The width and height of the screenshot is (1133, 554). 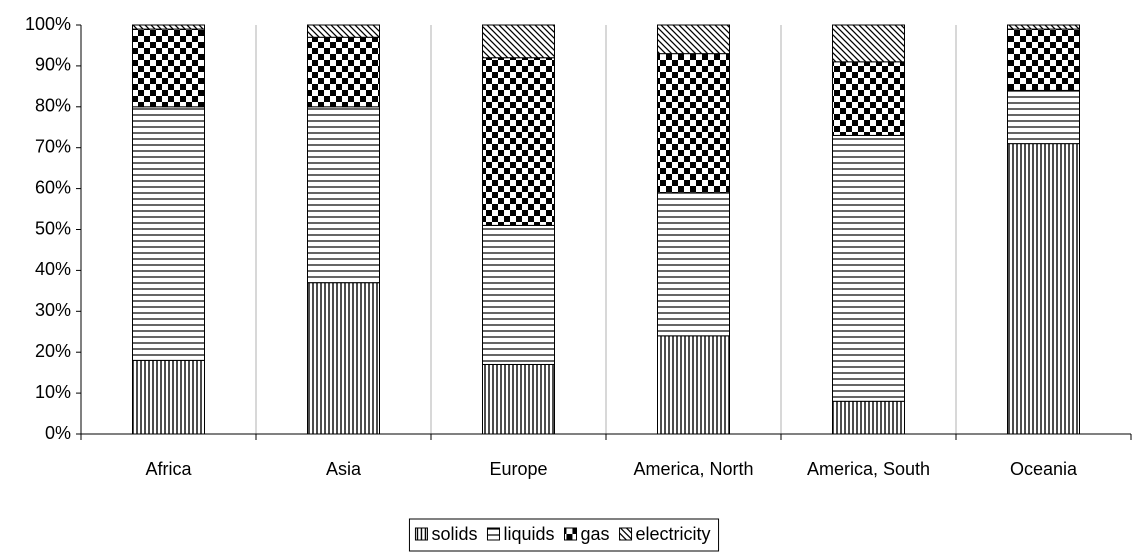 I want to click on y-tick-label: 20%, so click(x=53, y=351).